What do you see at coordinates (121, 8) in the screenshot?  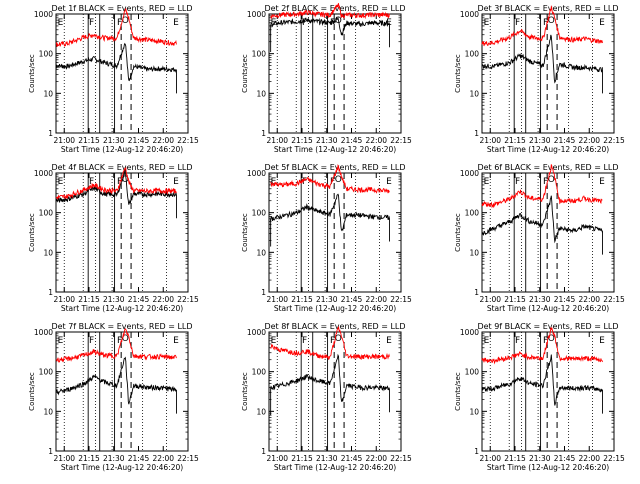 I see `panel-title: Det 1f BLACK = Events, RED = LLD` at bounding box center [121, 8].